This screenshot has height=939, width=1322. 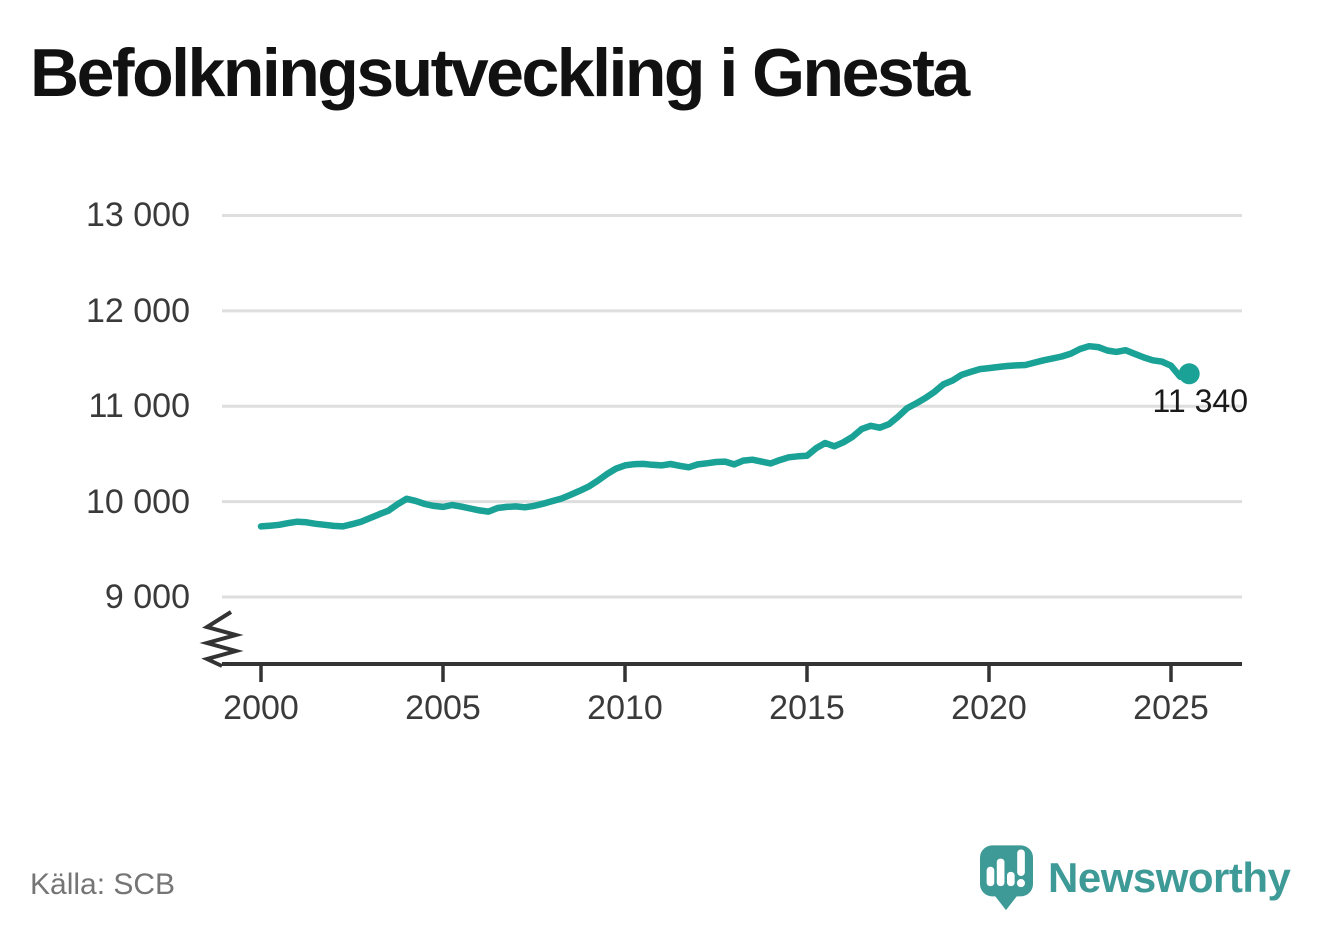 What do you see at coordinates (1171, 708) in the screenshot?
I see `x-tick-label-2025: 2025` at bounding box center [1171, 708].